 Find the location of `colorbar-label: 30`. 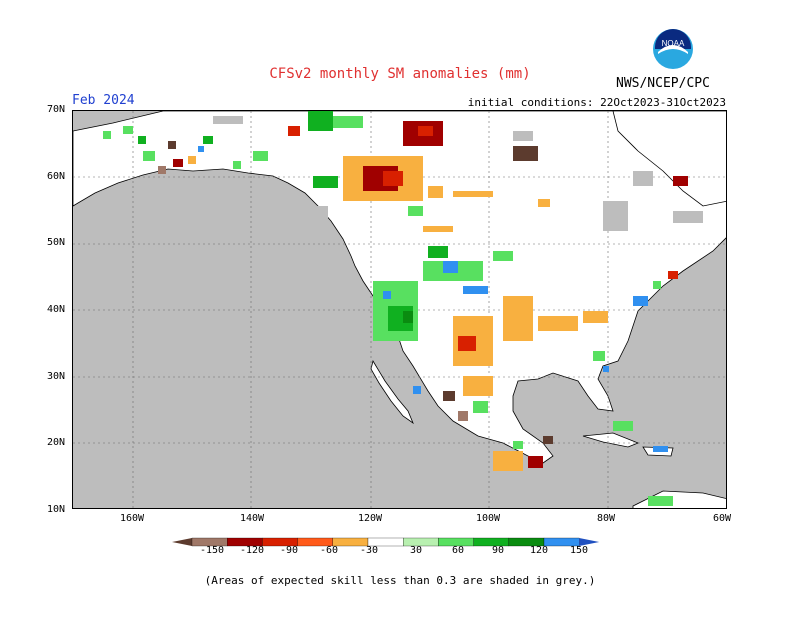

colorbar-label: 30 is located at coordinates (416, 550).